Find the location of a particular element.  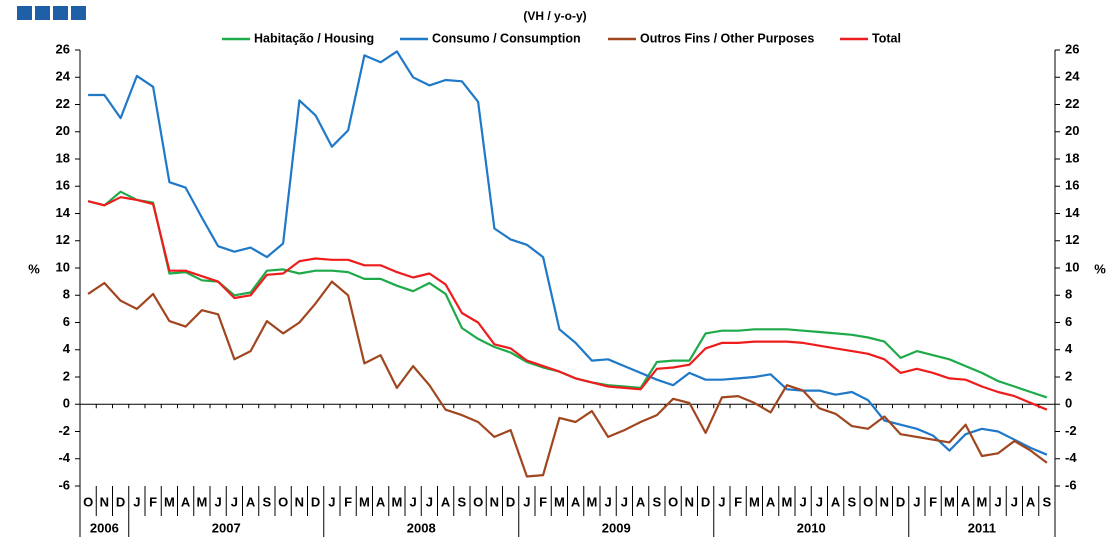

y2-tick-label: 26 is located at coordinates (1072, 48).